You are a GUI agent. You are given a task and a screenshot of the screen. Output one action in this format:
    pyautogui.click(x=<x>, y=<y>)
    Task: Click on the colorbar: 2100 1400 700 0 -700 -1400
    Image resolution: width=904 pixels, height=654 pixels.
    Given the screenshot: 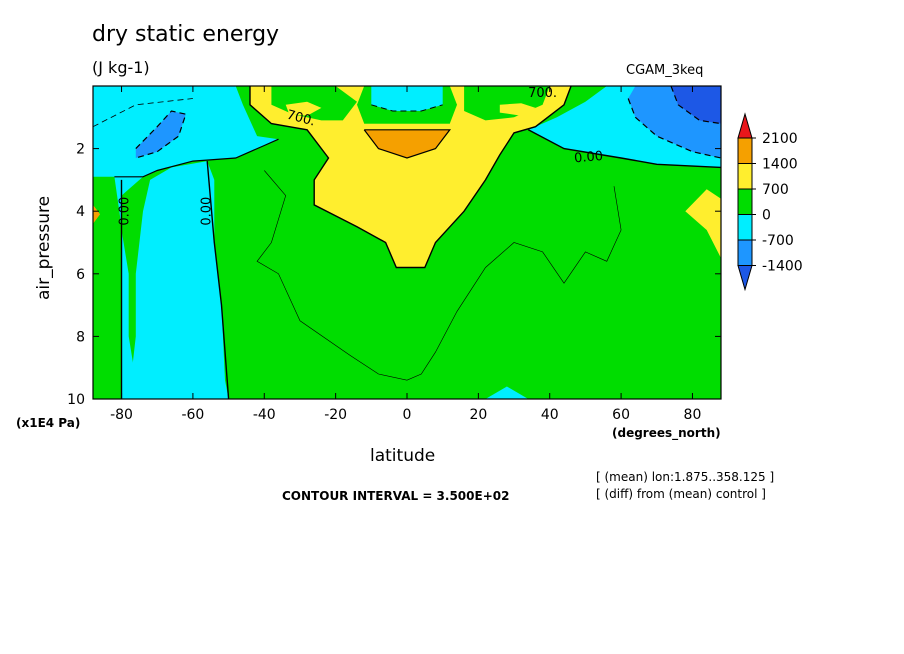 What is the action you would take?
    pyautogui.click(x=770, y=202)
    